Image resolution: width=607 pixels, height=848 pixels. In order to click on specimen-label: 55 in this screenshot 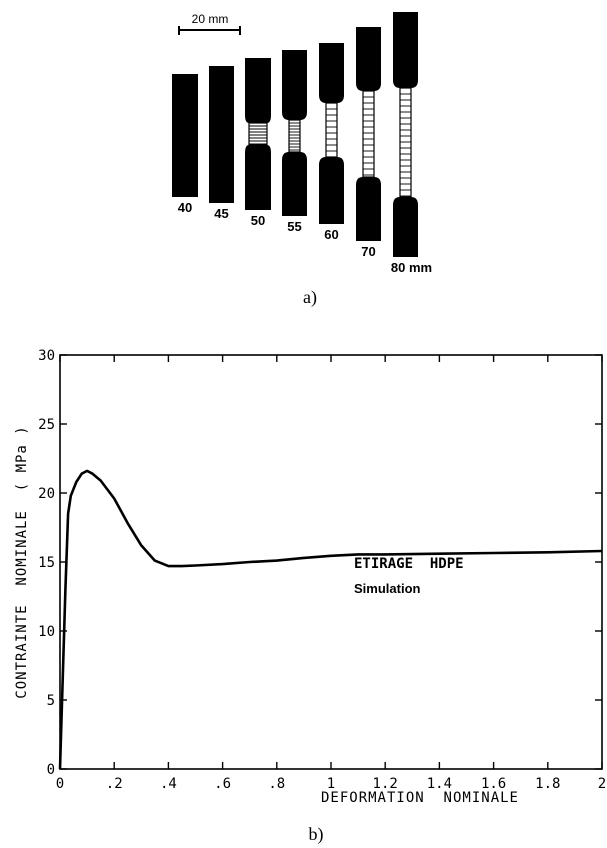, I will do `click(294, 226)`.